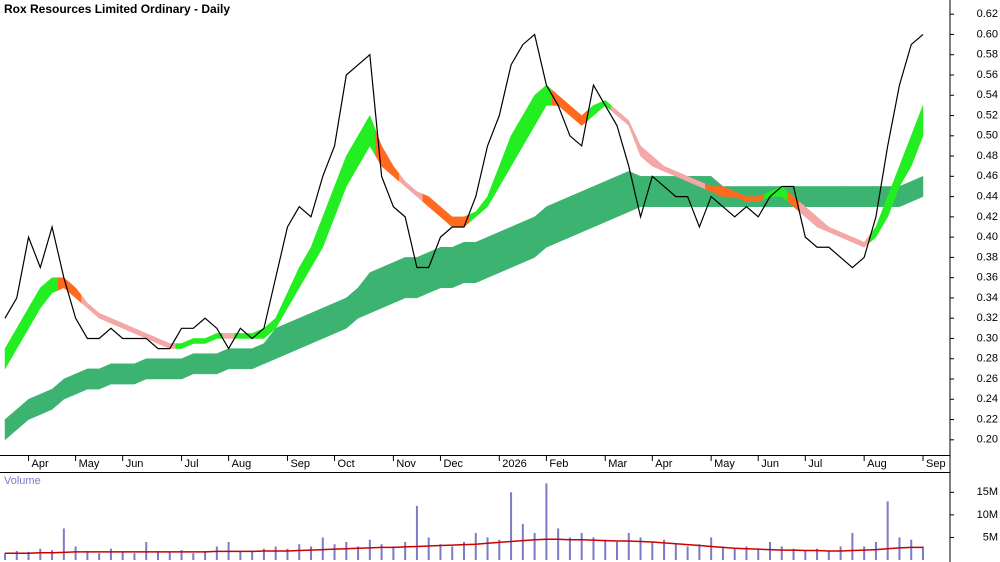 This screenshot has width=1000, height=562. I want to click on y-tick-label: 0.54, so click(987, 95).